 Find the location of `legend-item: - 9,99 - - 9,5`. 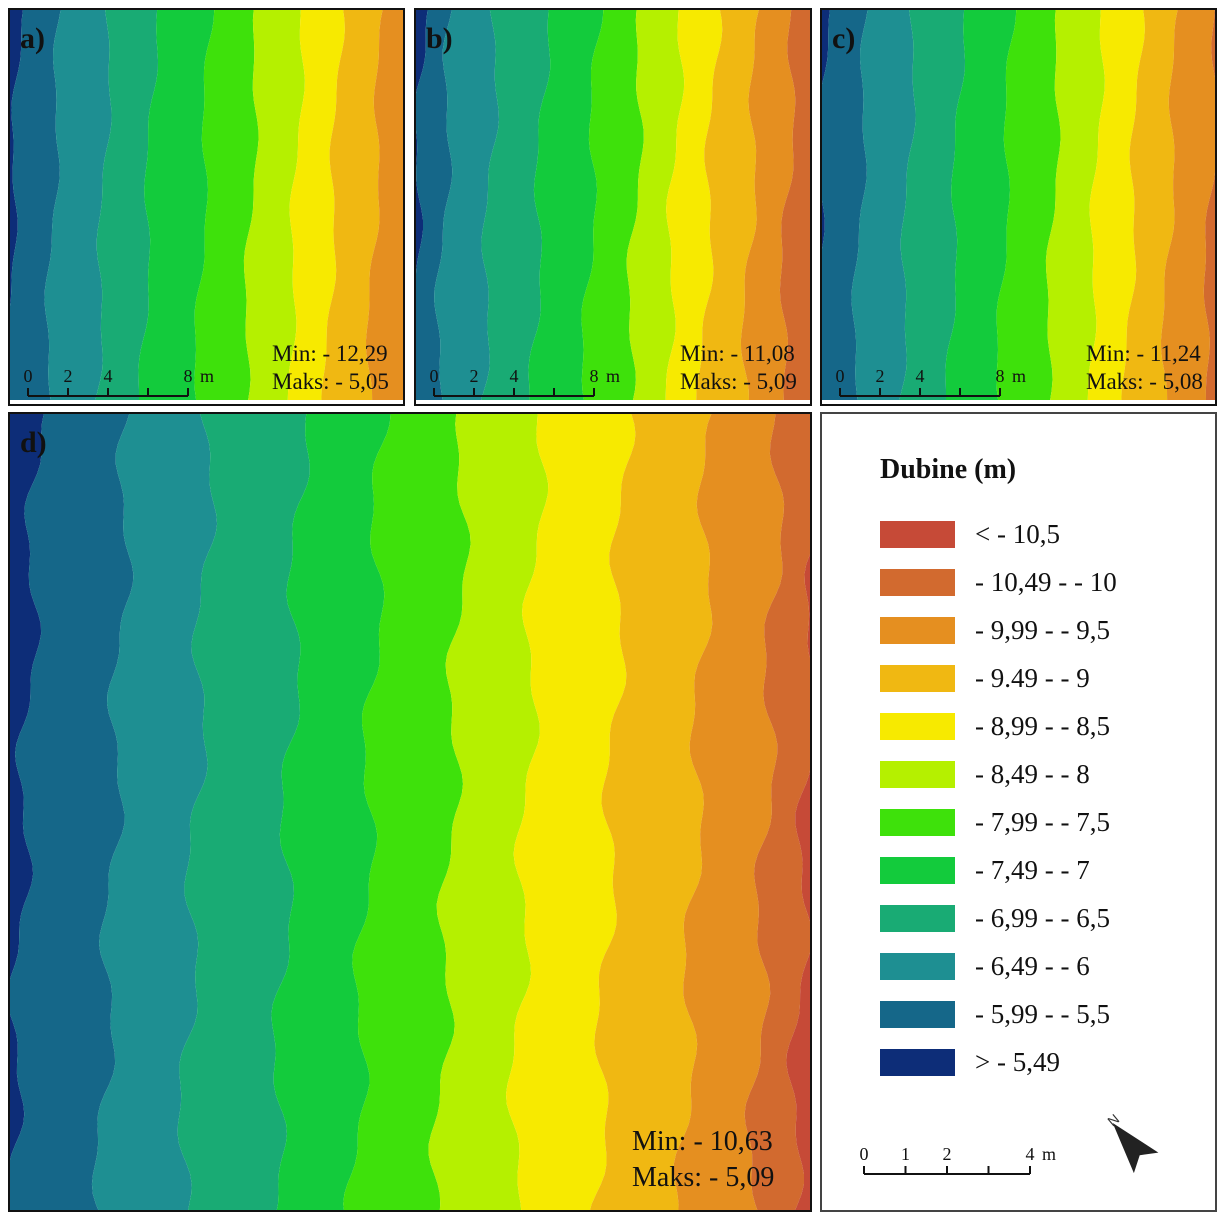

legend-item: - 9,99 - - 9,5 is located at coordinates (998, 630).